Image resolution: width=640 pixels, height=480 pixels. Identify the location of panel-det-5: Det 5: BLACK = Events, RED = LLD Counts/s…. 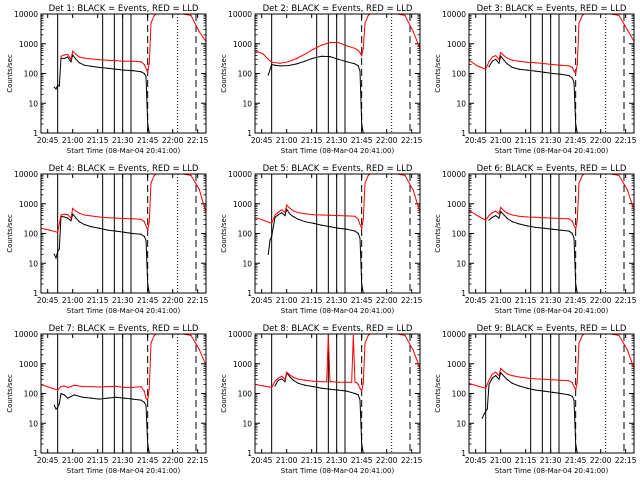
(321, 239).